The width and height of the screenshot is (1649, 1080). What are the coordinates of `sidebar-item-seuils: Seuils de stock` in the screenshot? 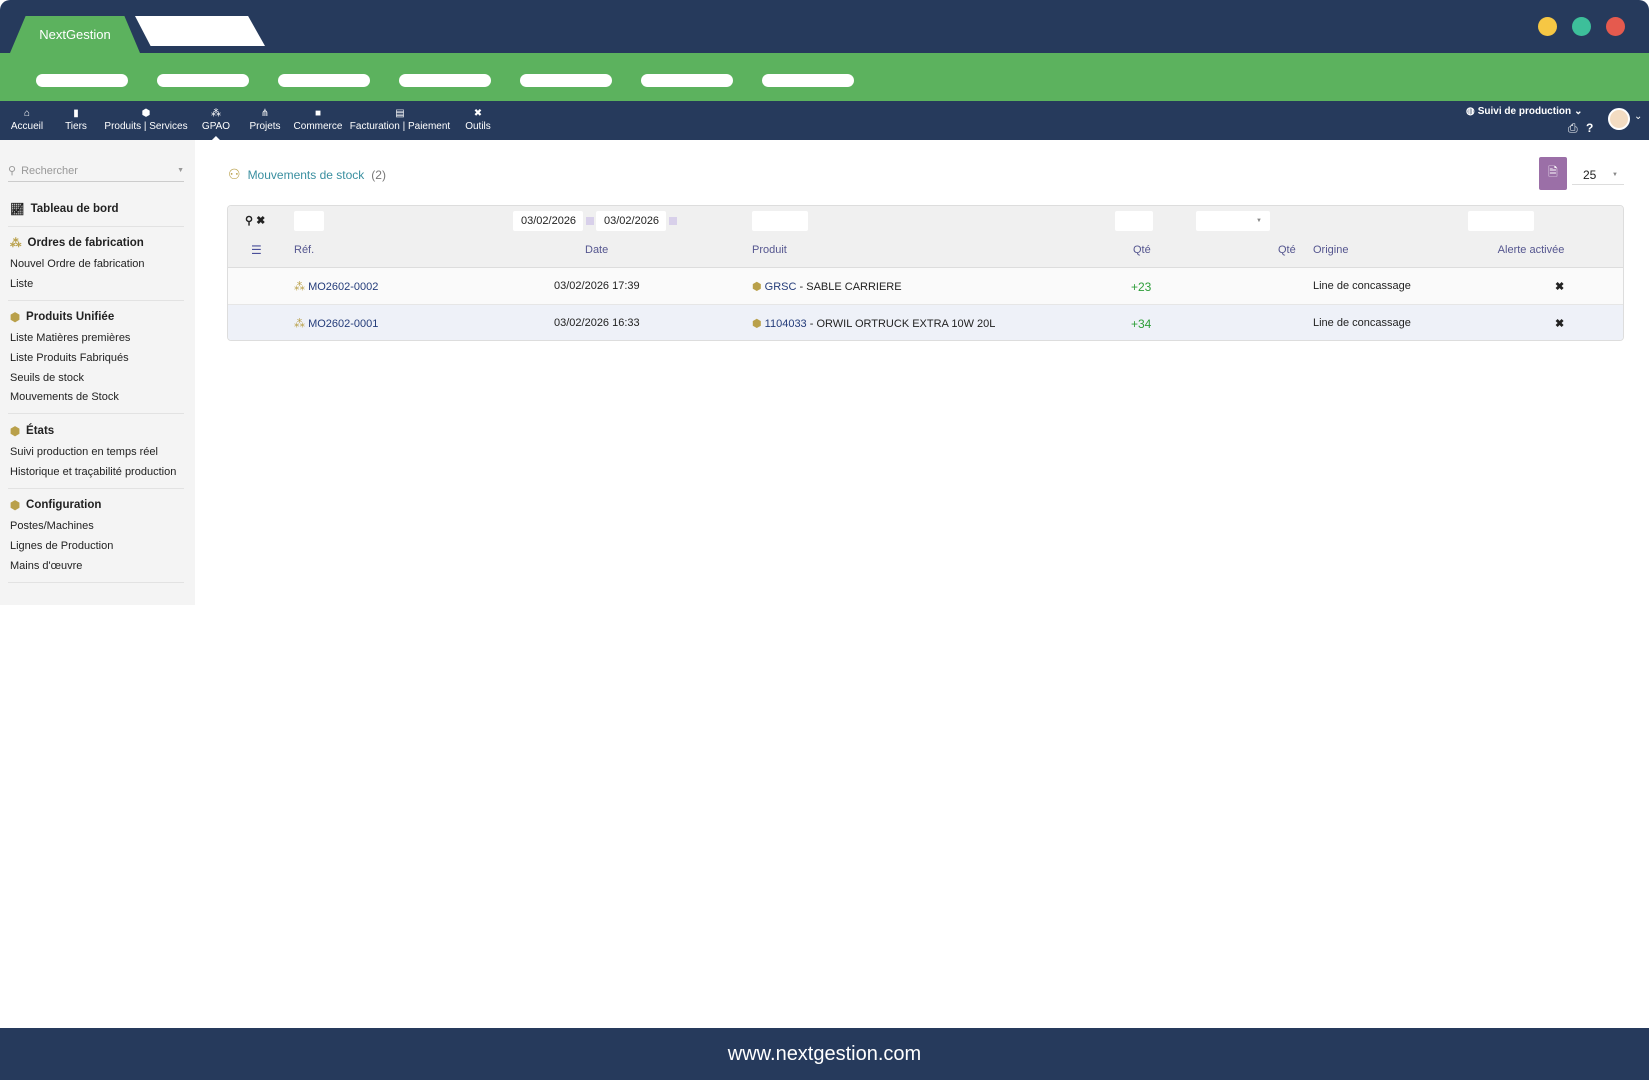 It's located at (47, 378).